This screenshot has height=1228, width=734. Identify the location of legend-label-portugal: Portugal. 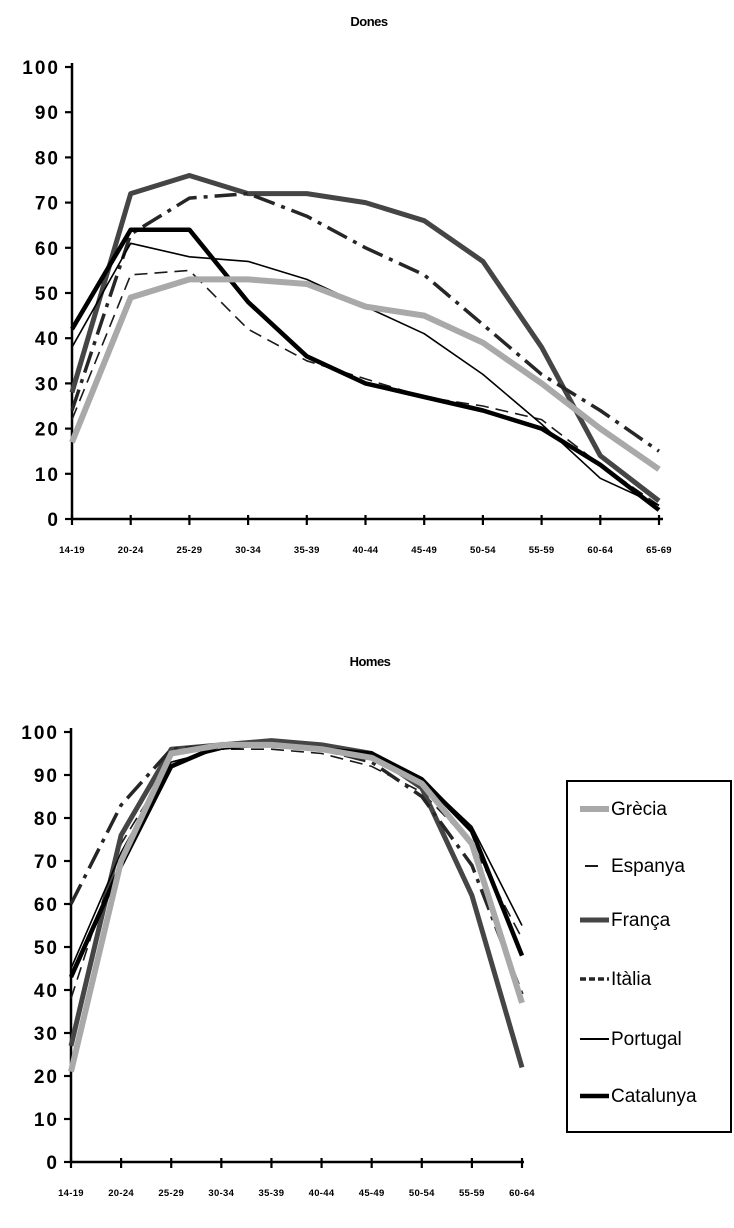
(646, 1039).